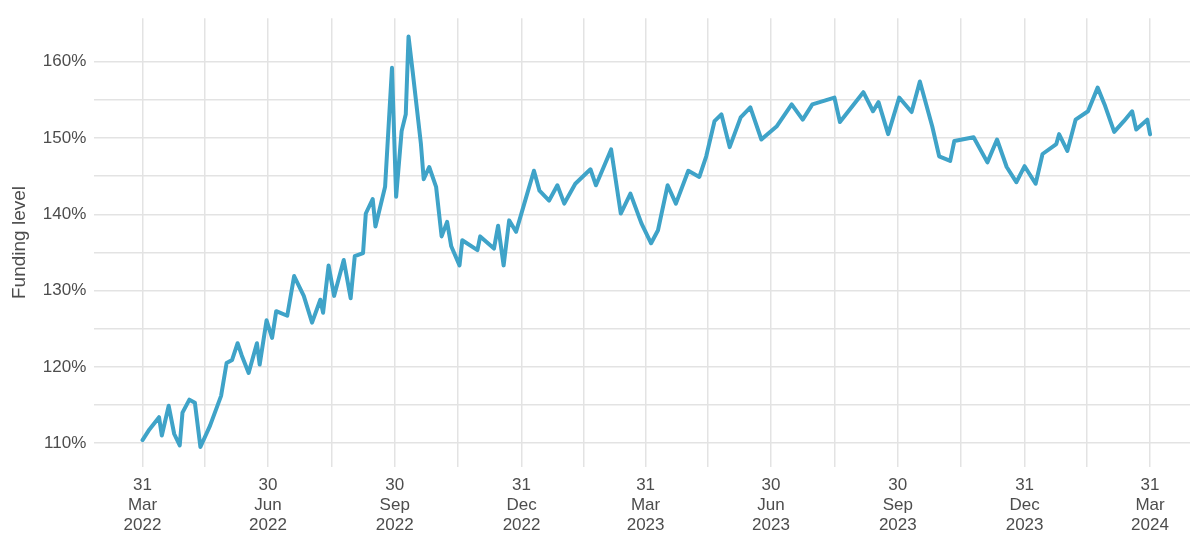 This screenshot has width=1192, height=546. I want to click on x-tick-label: 31 Dec 2022, so click(521, 504).